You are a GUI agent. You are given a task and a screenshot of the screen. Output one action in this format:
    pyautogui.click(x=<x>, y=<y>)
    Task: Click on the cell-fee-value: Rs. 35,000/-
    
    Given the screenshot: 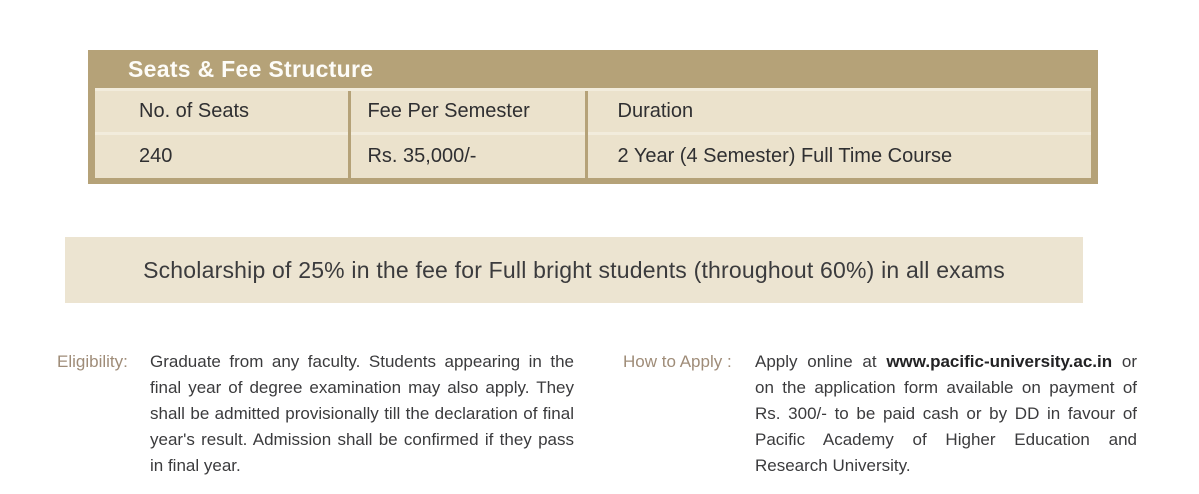 What is the action you would take?
    pyautogui.click(x=467, y=155)
    